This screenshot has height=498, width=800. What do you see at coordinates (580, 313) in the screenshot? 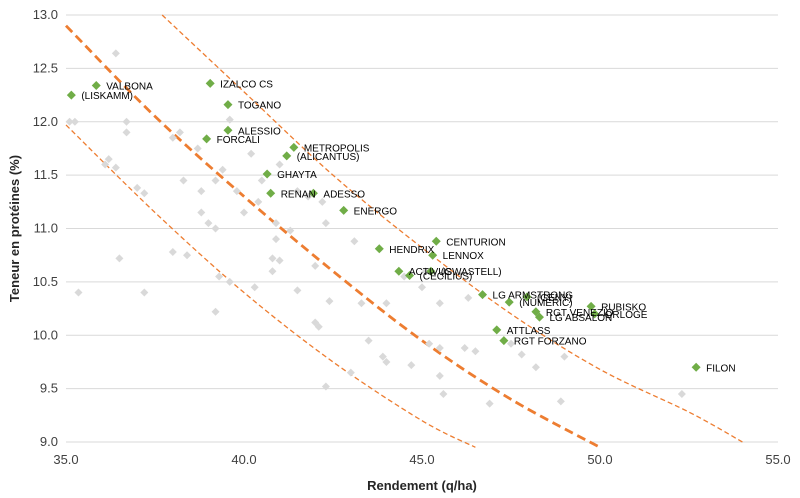
I see `variety-label: RGT VENEZIO` at bounding box center [580, 313].